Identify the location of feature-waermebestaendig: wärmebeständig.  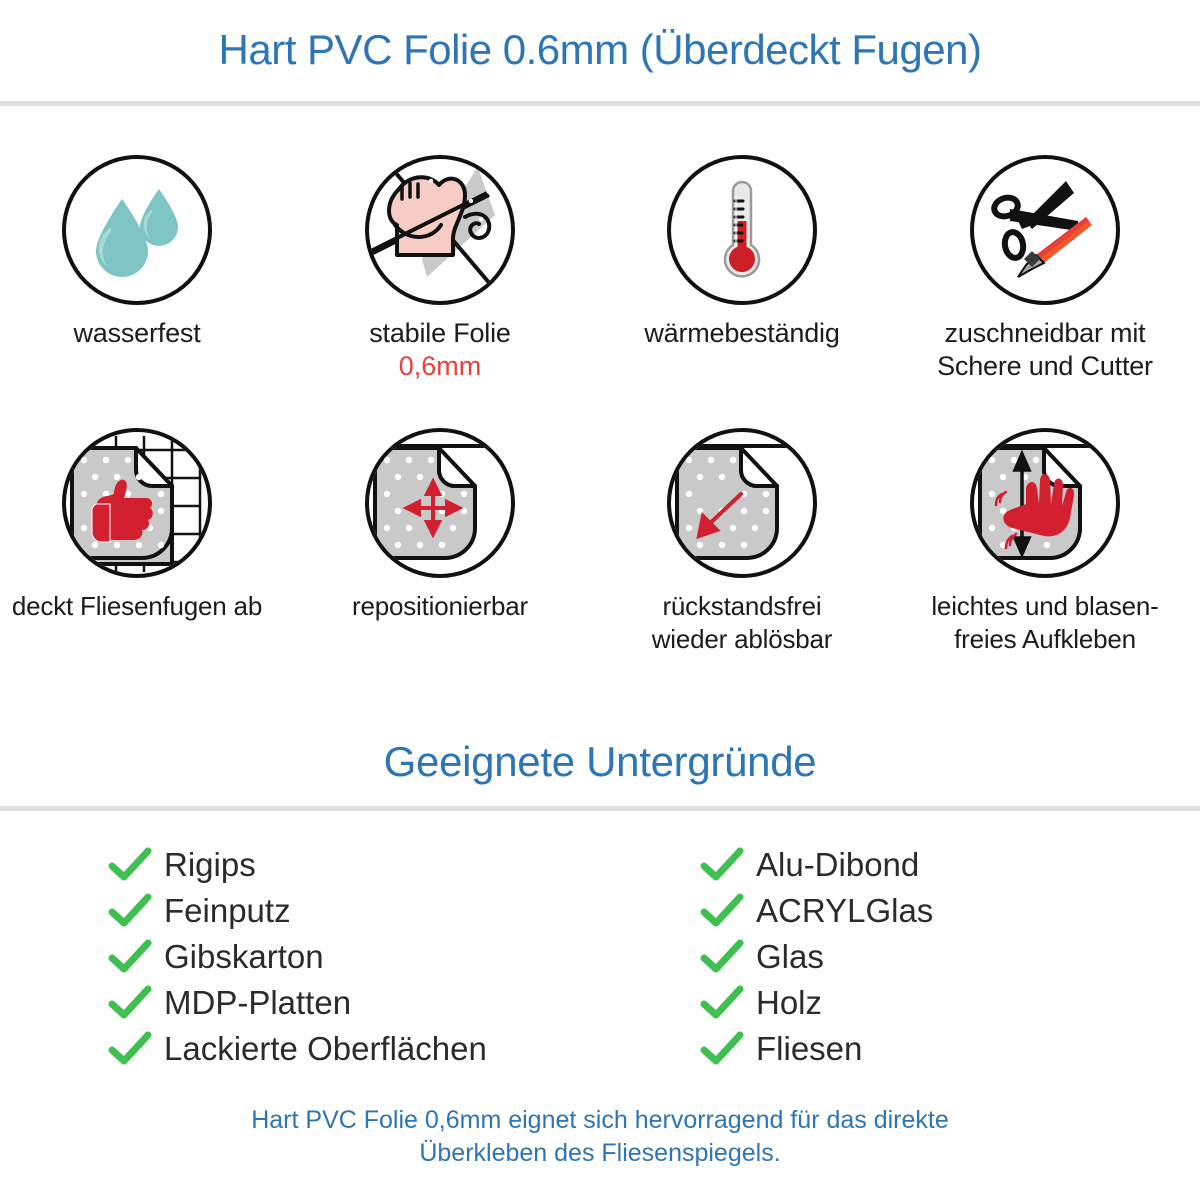
(742, 252).